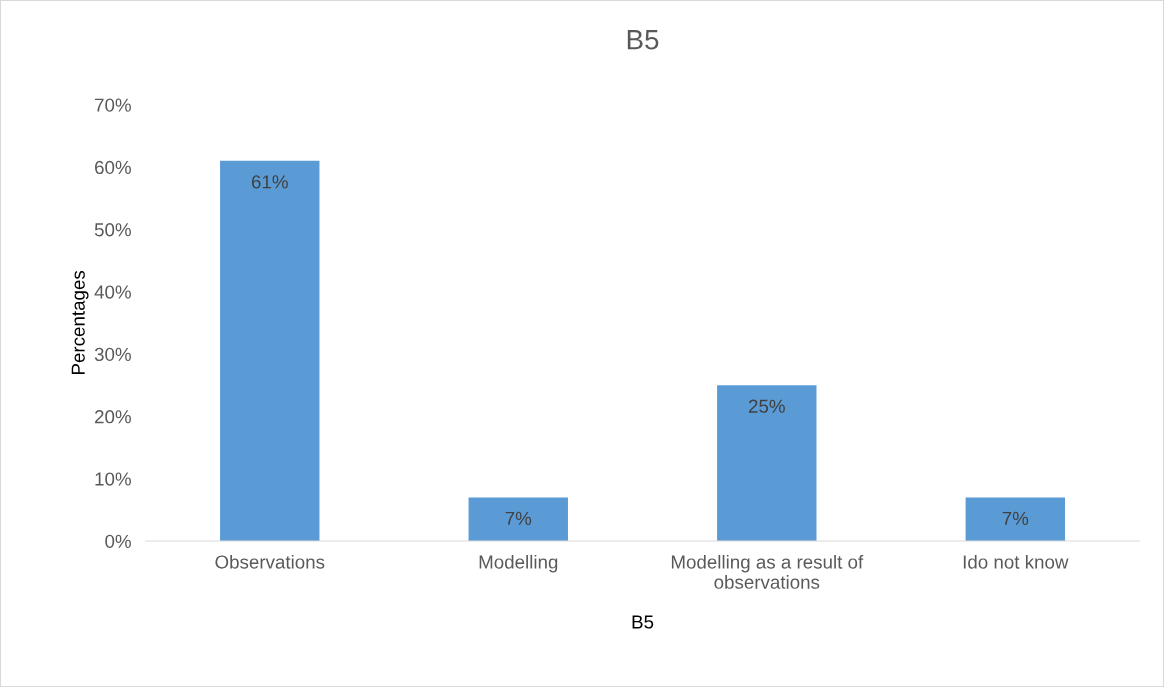 Image resolution: width=1164 pixels, height=687 pixels. I want to click on y-tick-label: 20%, so click(113, 417).